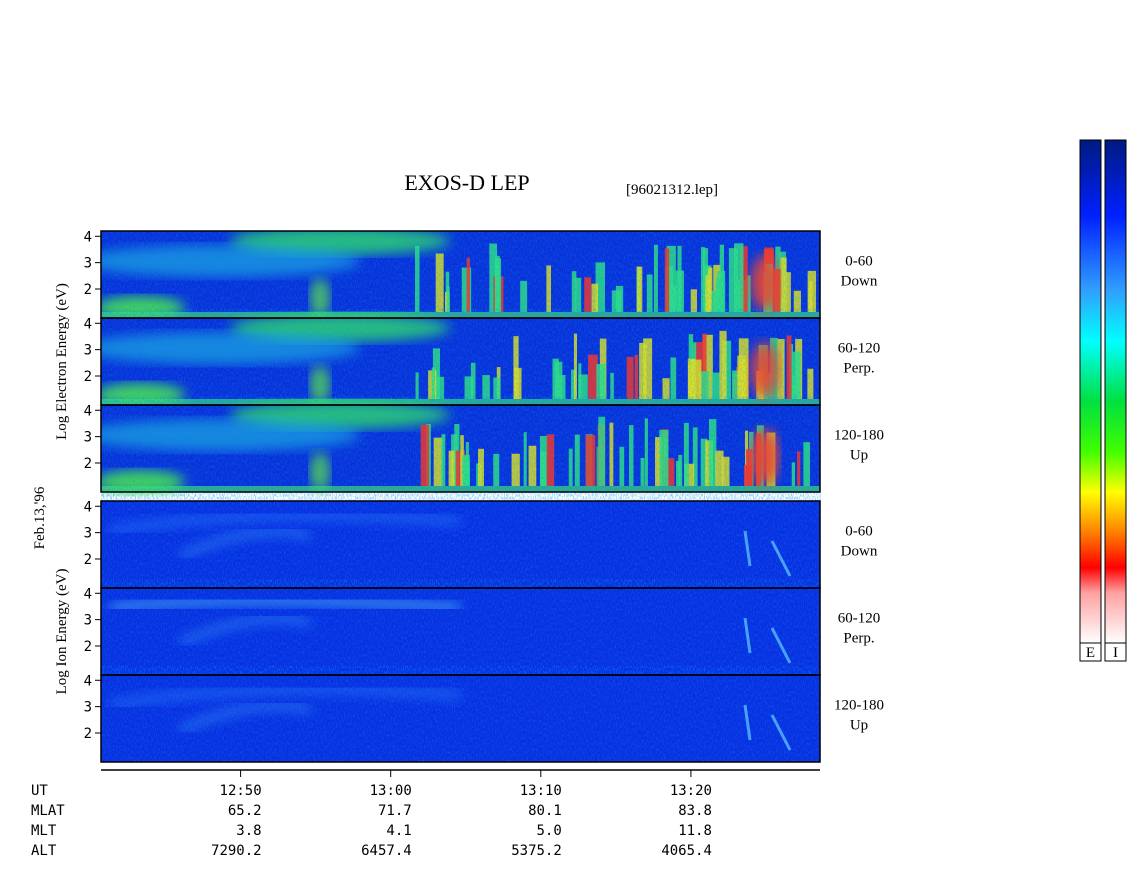 This screenshot has width=1130, height=880. What do you see at coordinates (391, 791) in the screenshot?
I see `x-tick-label: 13:00` at bounding box center [391, 791].